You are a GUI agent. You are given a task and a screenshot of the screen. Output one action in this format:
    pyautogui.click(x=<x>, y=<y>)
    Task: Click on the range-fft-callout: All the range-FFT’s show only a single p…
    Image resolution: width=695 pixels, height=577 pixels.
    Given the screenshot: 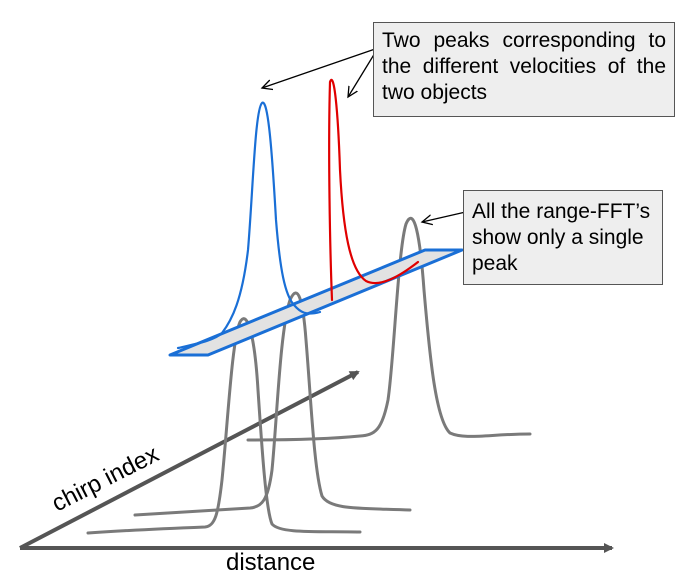 What is the action you would take?
    pyautogui.click(x=563, y=237)
    